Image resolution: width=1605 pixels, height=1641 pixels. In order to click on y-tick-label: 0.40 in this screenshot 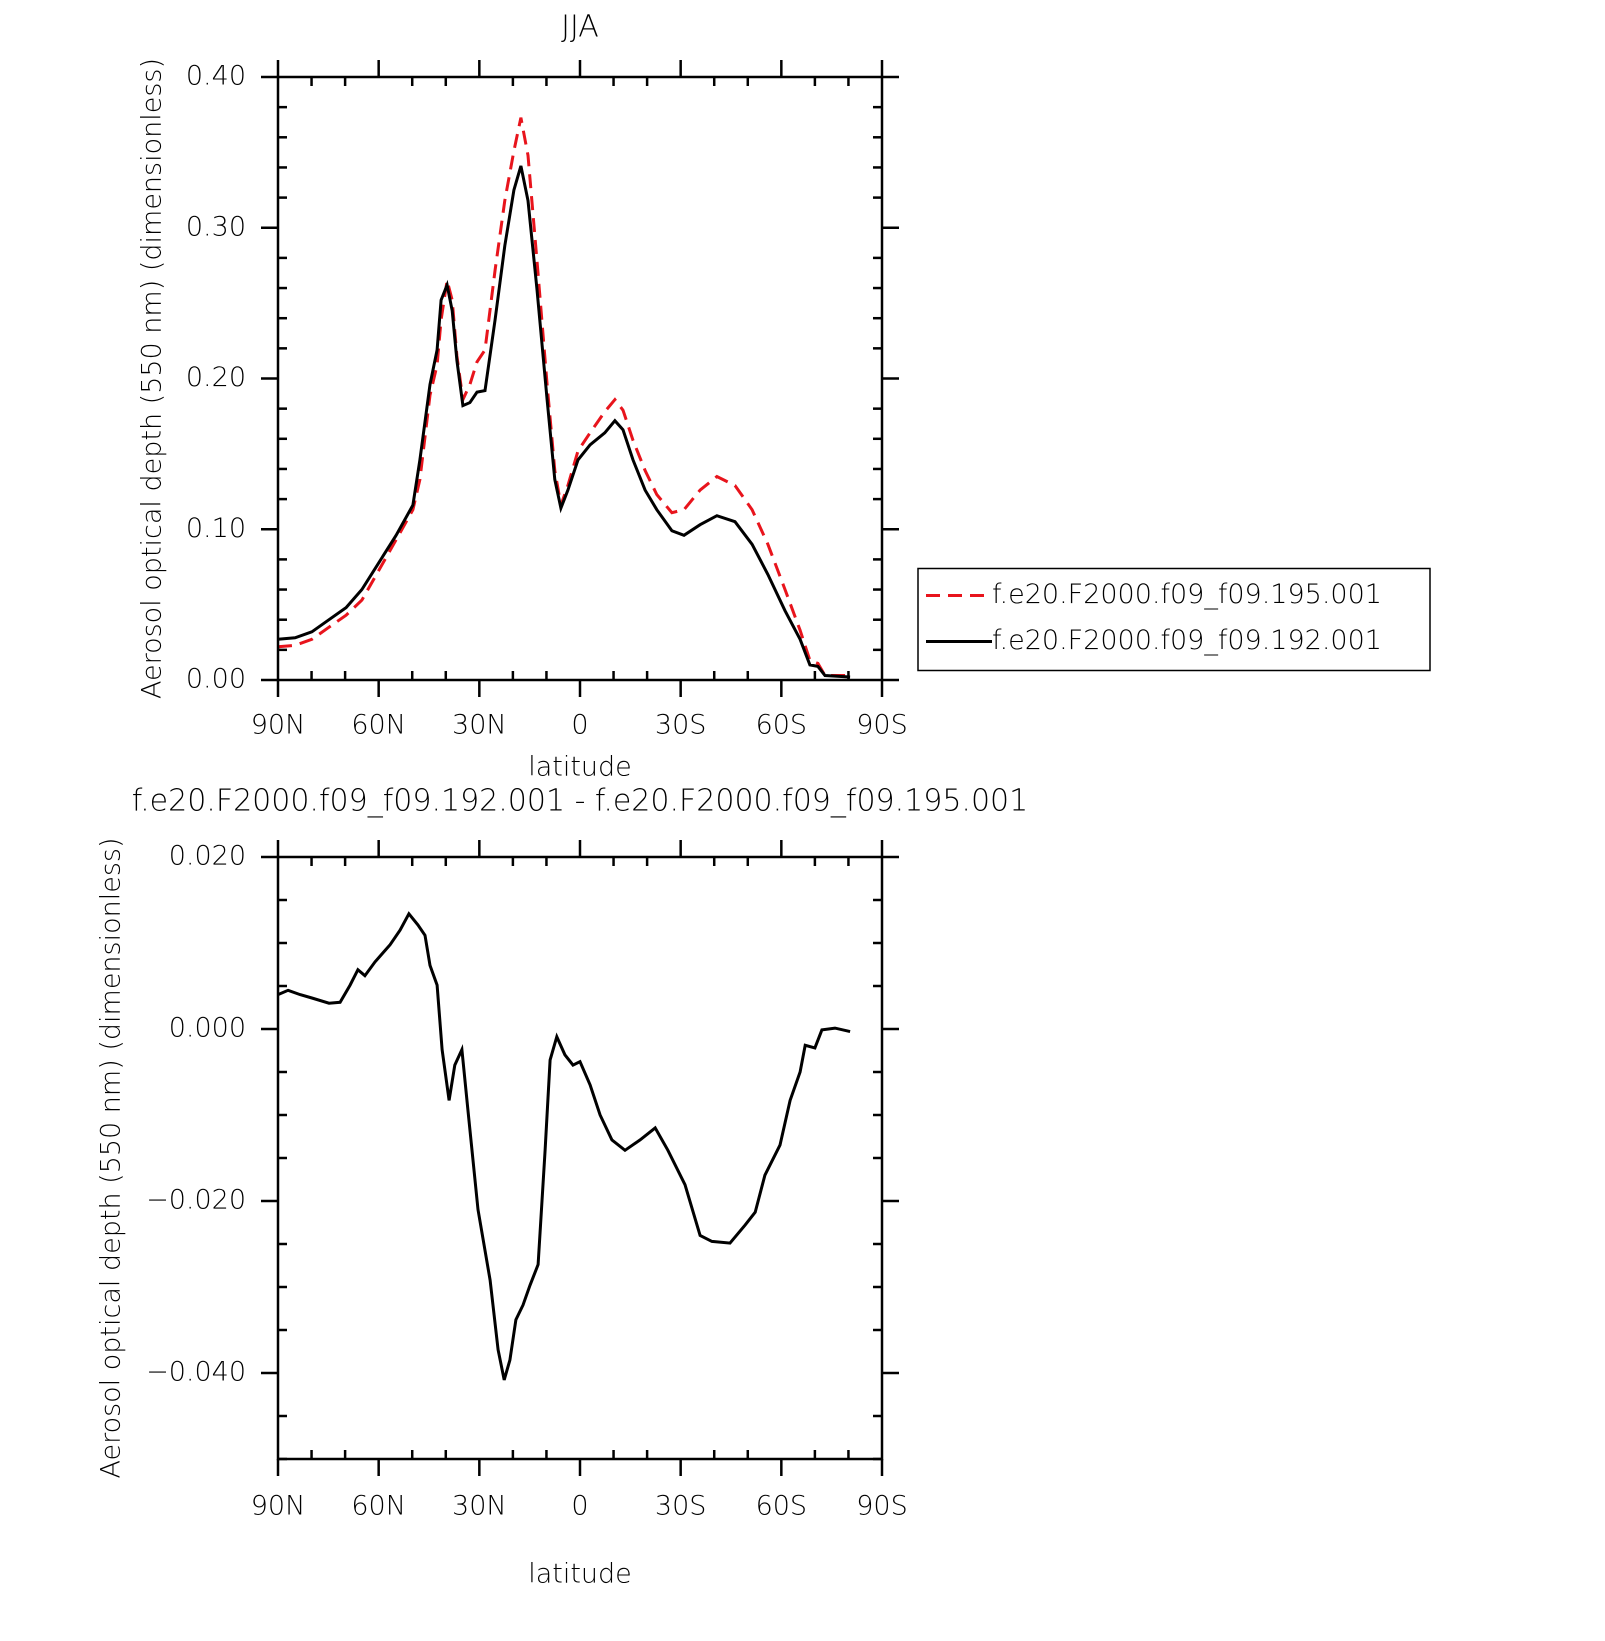, I will do `click(216, 76)`.